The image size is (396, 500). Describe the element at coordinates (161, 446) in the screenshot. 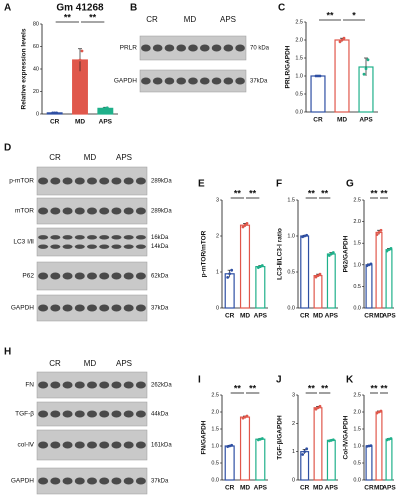

I see `blot-size-label: 161kDa` at that location.